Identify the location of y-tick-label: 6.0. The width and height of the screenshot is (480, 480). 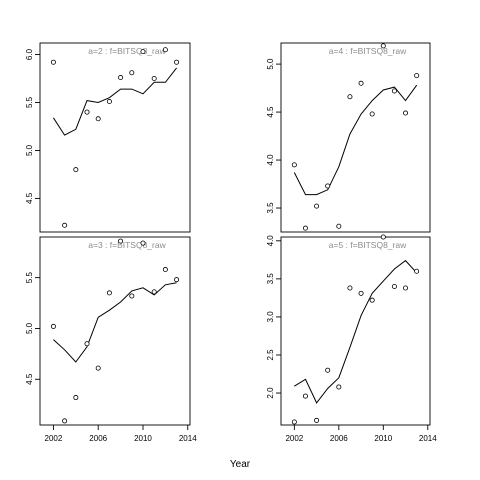
(29, 54).